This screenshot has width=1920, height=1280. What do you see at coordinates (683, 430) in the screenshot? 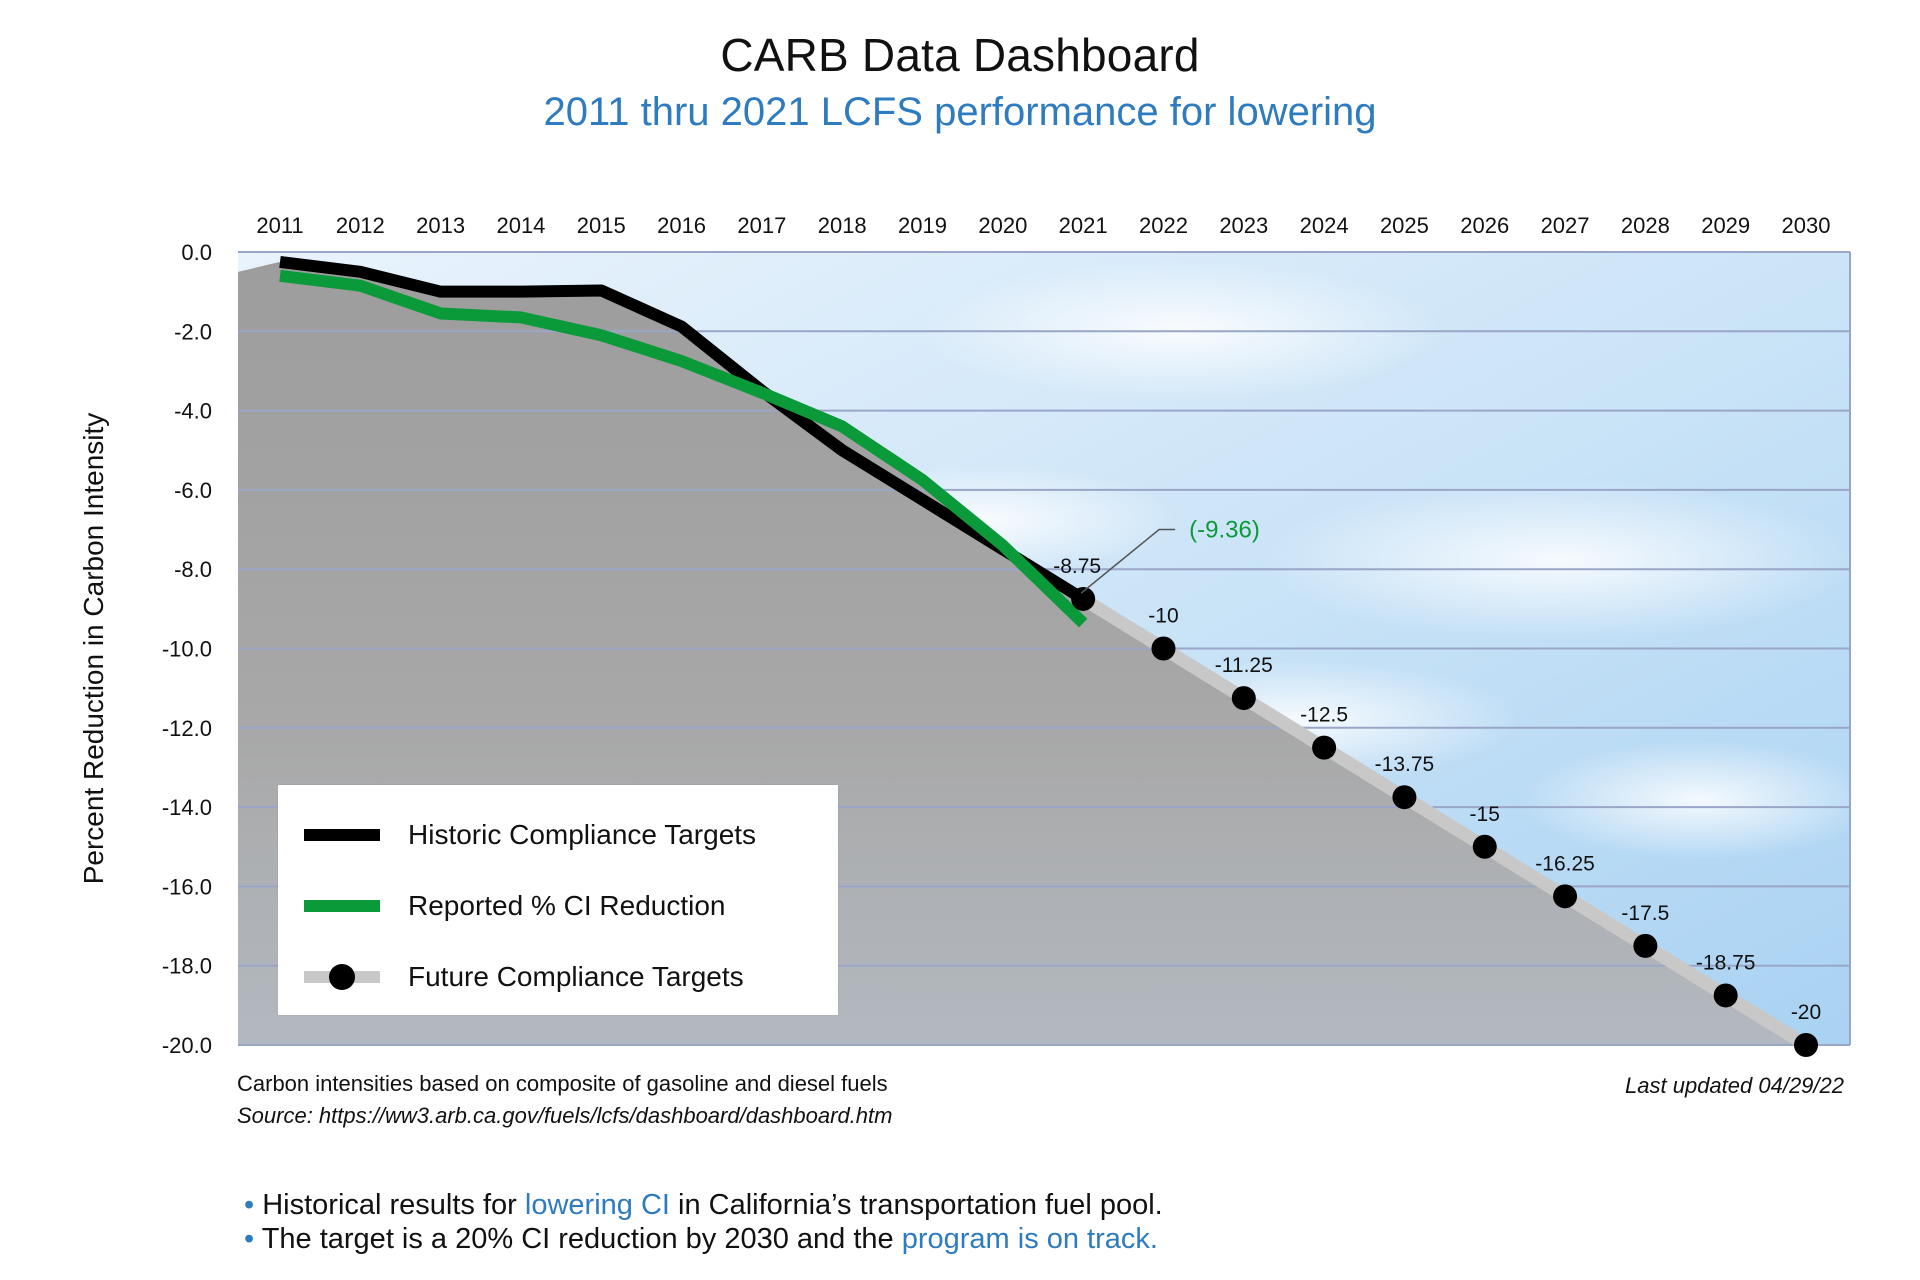
I see `series-line-historic-compliance-targets` at bounding box center [683, 430].